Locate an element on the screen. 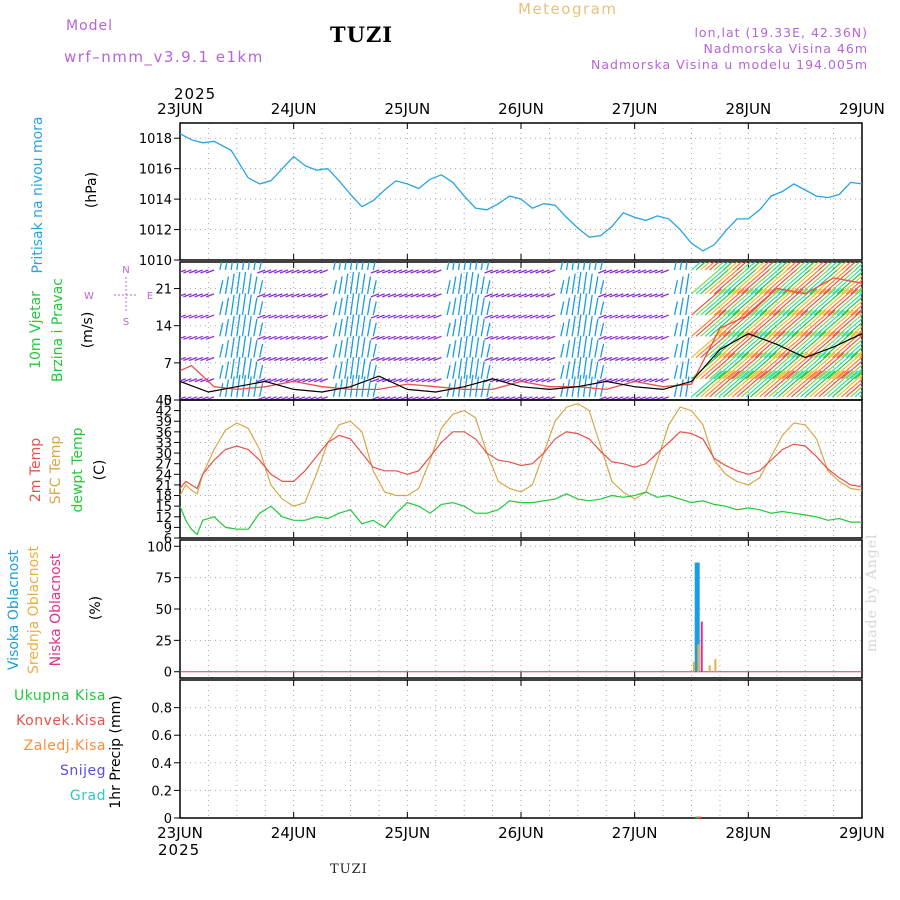  year-label-bottom: 2025 is located at coordinates (179, 850).